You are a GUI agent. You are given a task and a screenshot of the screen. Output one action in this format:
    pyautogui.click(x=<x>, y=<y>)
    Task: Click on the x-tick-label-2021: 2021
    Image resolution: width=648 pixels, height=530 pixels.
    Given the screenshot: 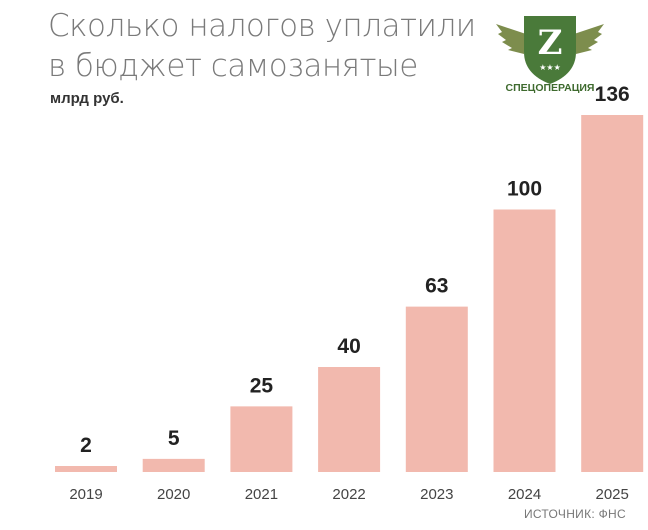 What is the action you would take?
    pyautogui.click(x=261, y=494)
    